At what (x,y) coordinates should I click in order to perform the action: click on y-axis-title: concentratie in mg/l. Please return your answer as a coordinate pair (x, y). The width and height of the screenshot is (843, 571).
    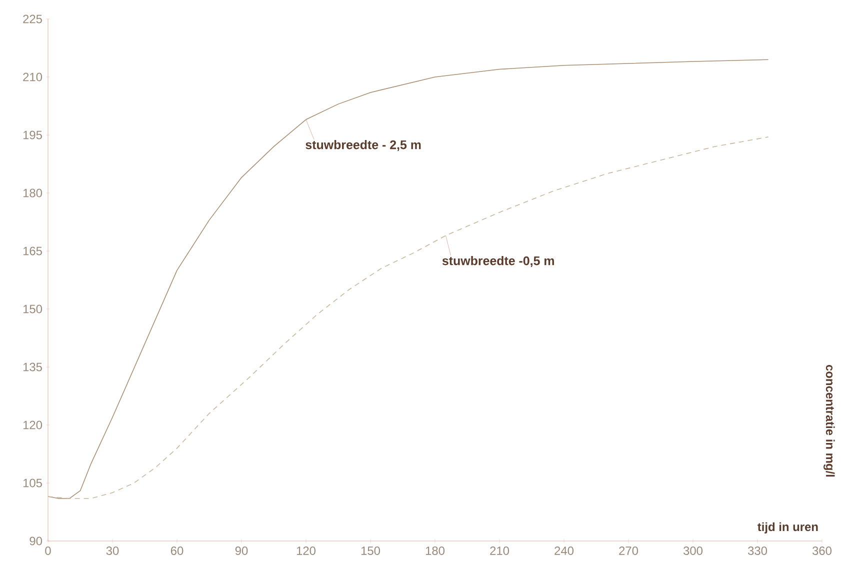
    Looking at the image, I should click on (829, 420).